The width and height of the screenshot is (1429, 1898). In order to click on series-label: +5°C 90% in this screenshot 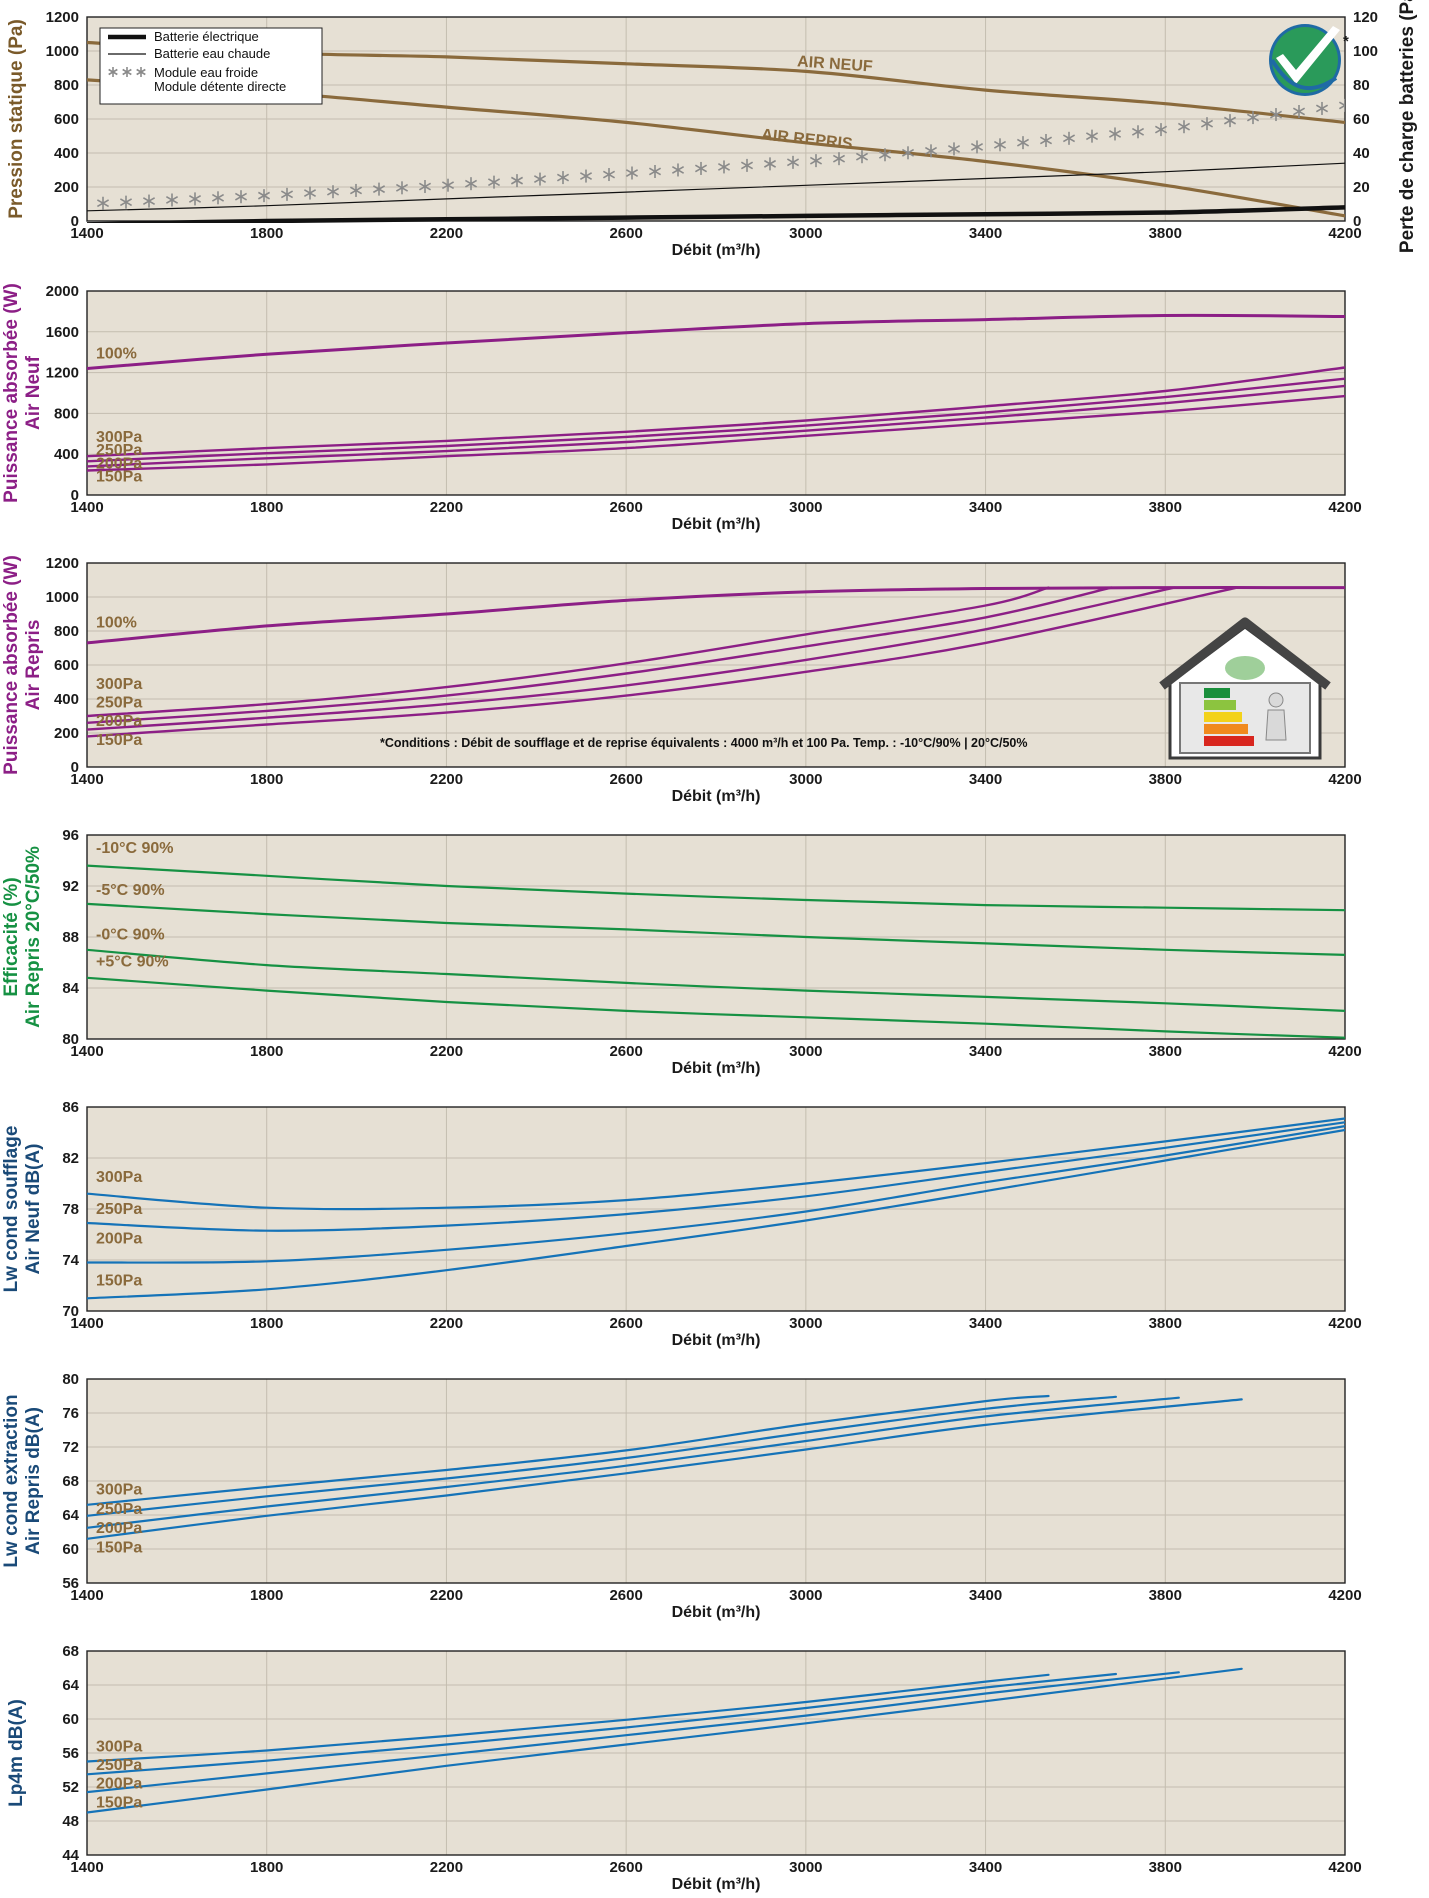, I will do `click(132, 961)`.